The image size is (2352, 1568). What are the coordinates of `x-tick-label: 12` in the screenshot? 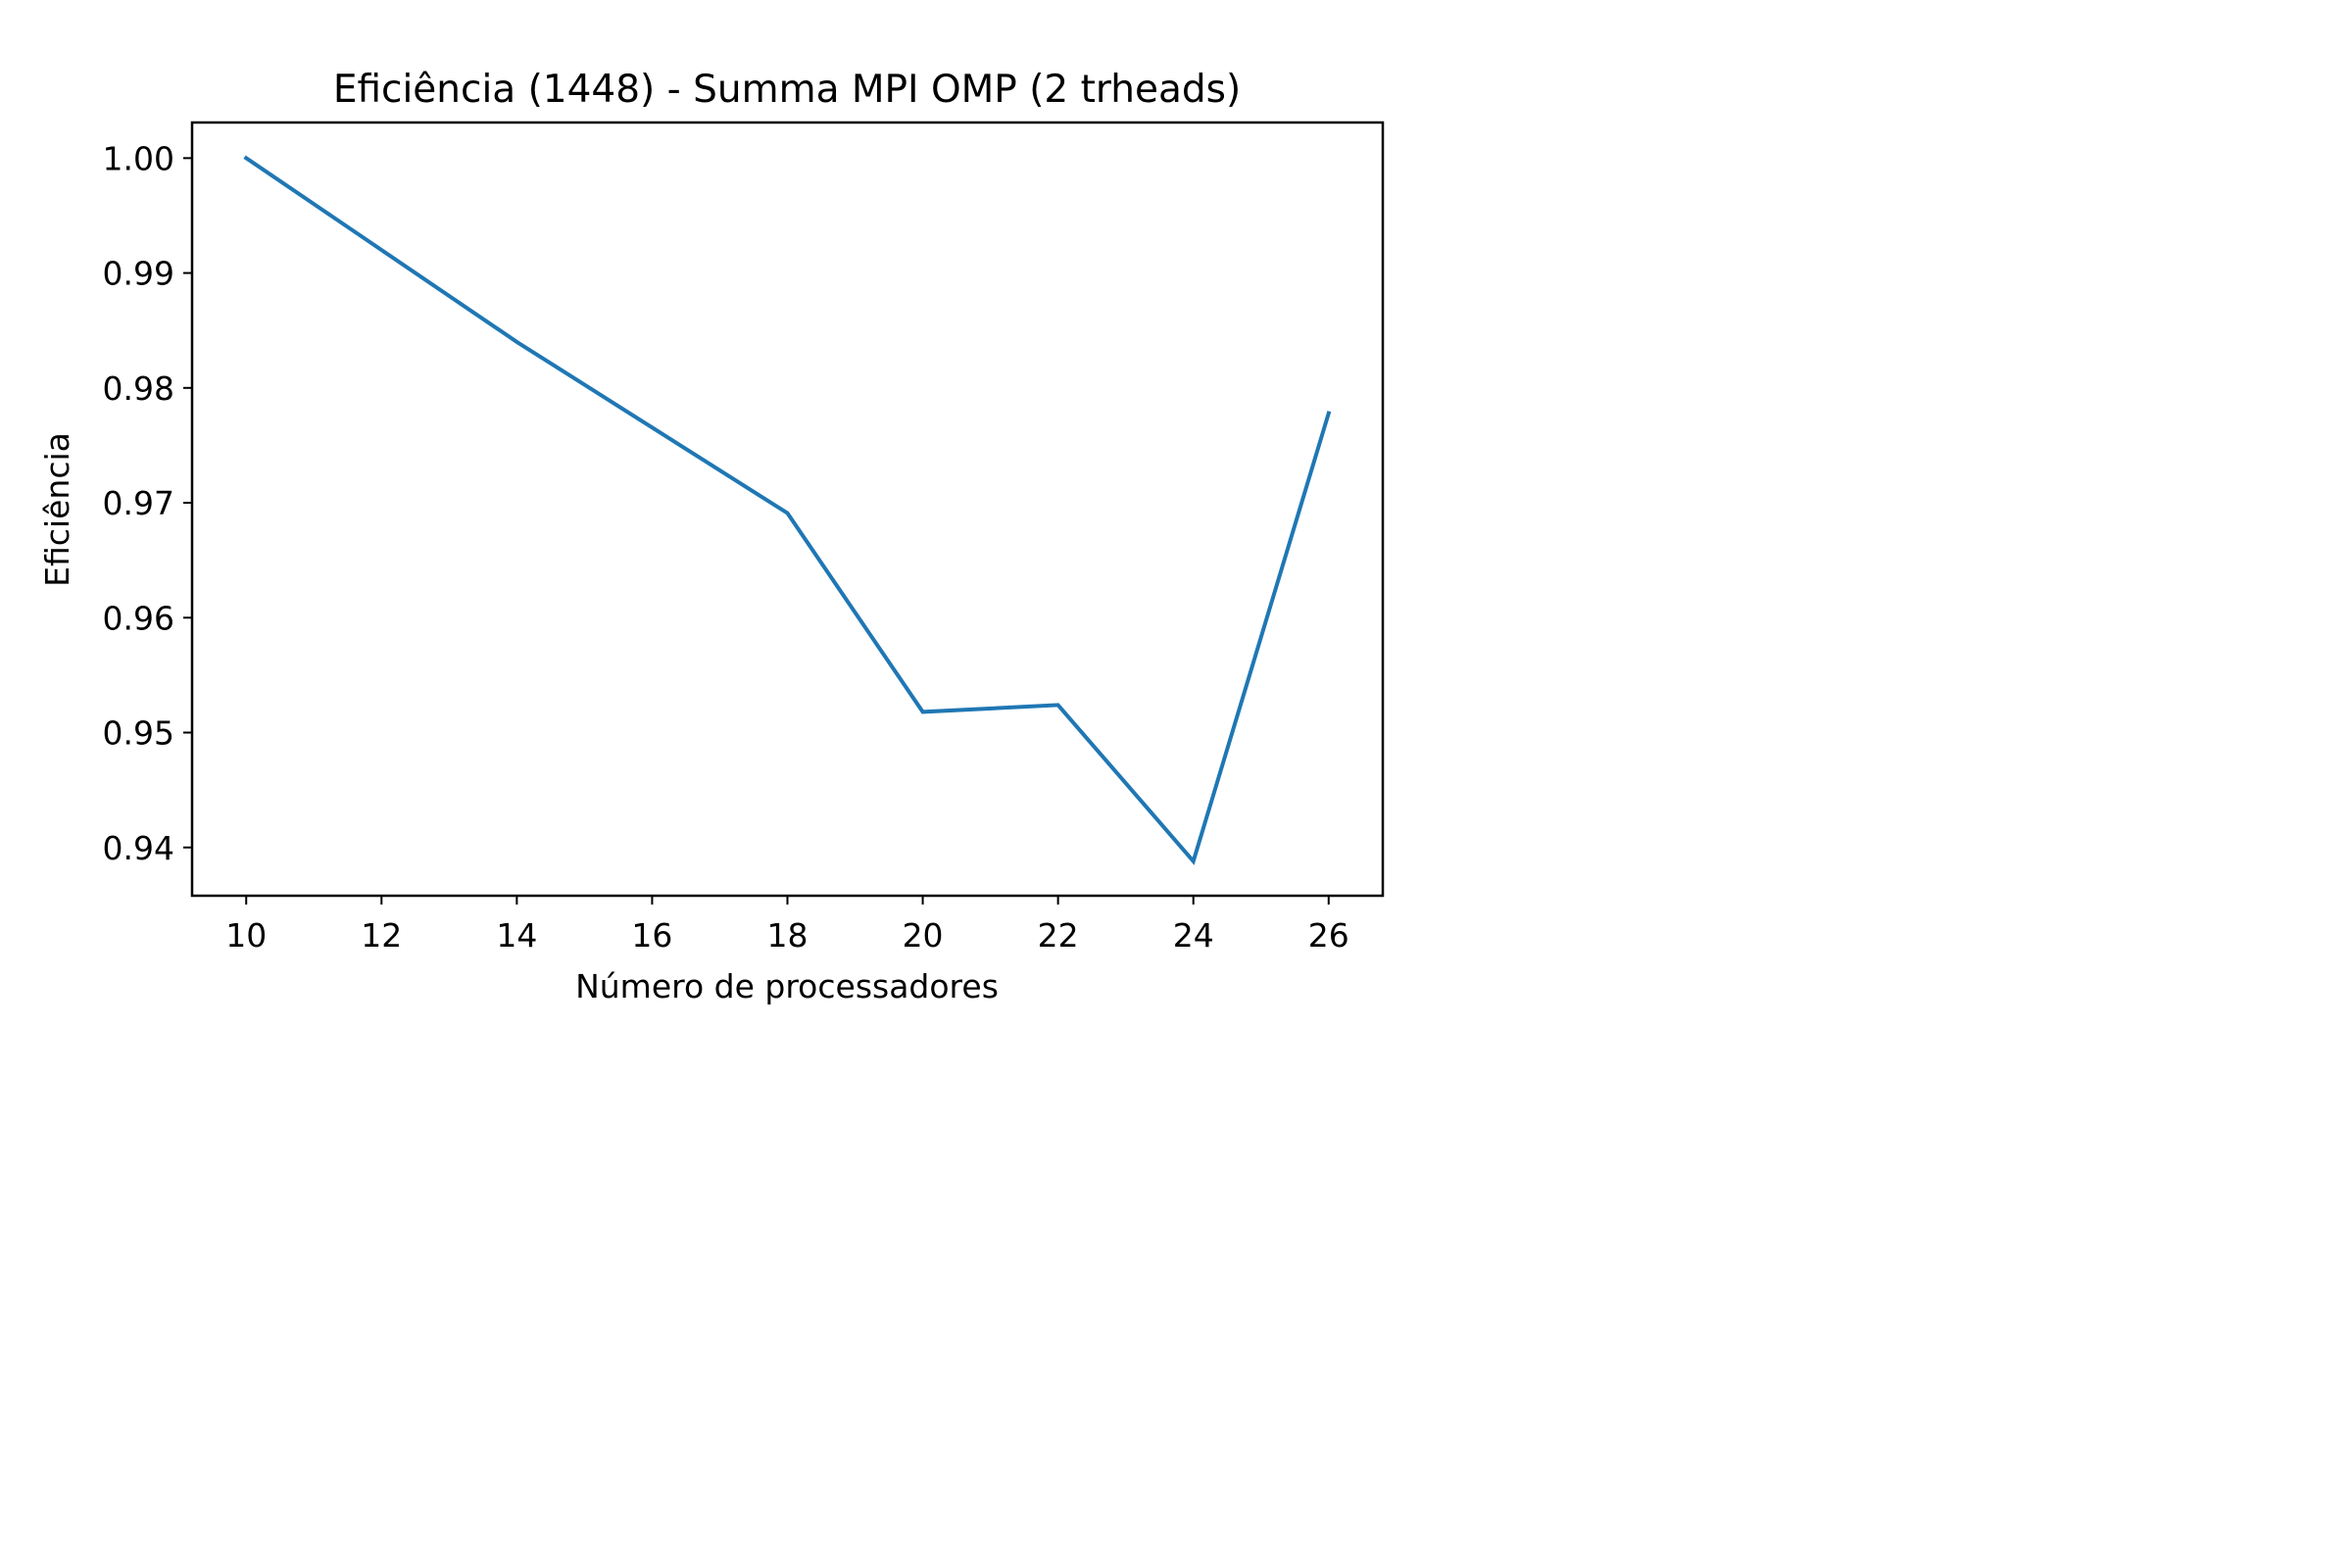 It's located at (381, 935).